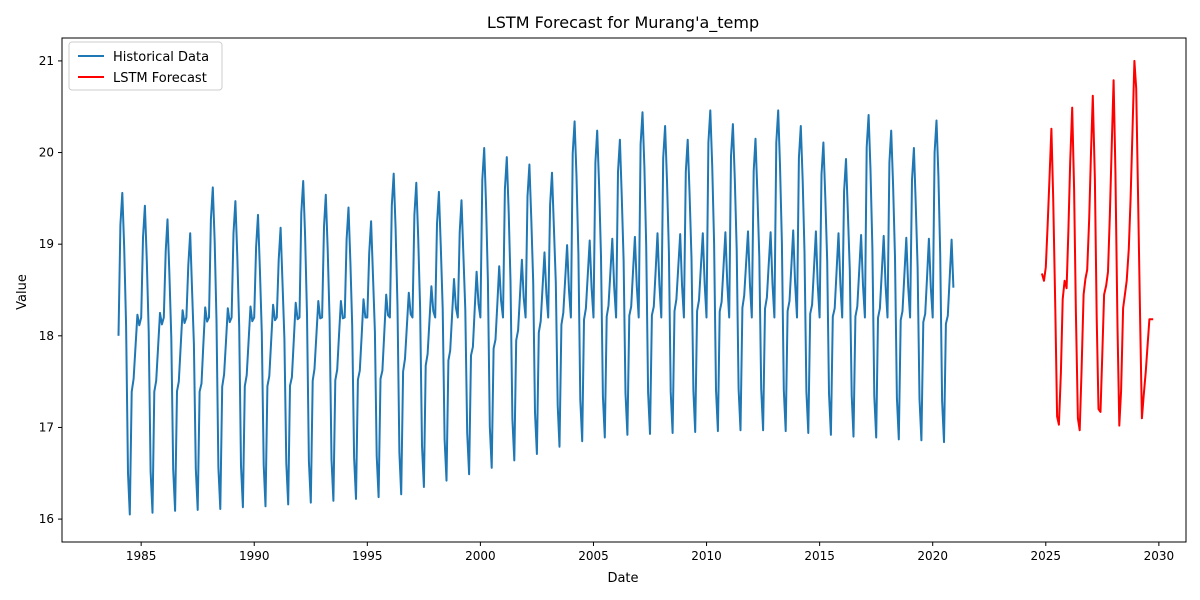 The height and width of the screenshot is (600, 1200). Describe the element at coordinates (706, 556) in the screenshot. I see `x-tick-label: 2010` at that location.